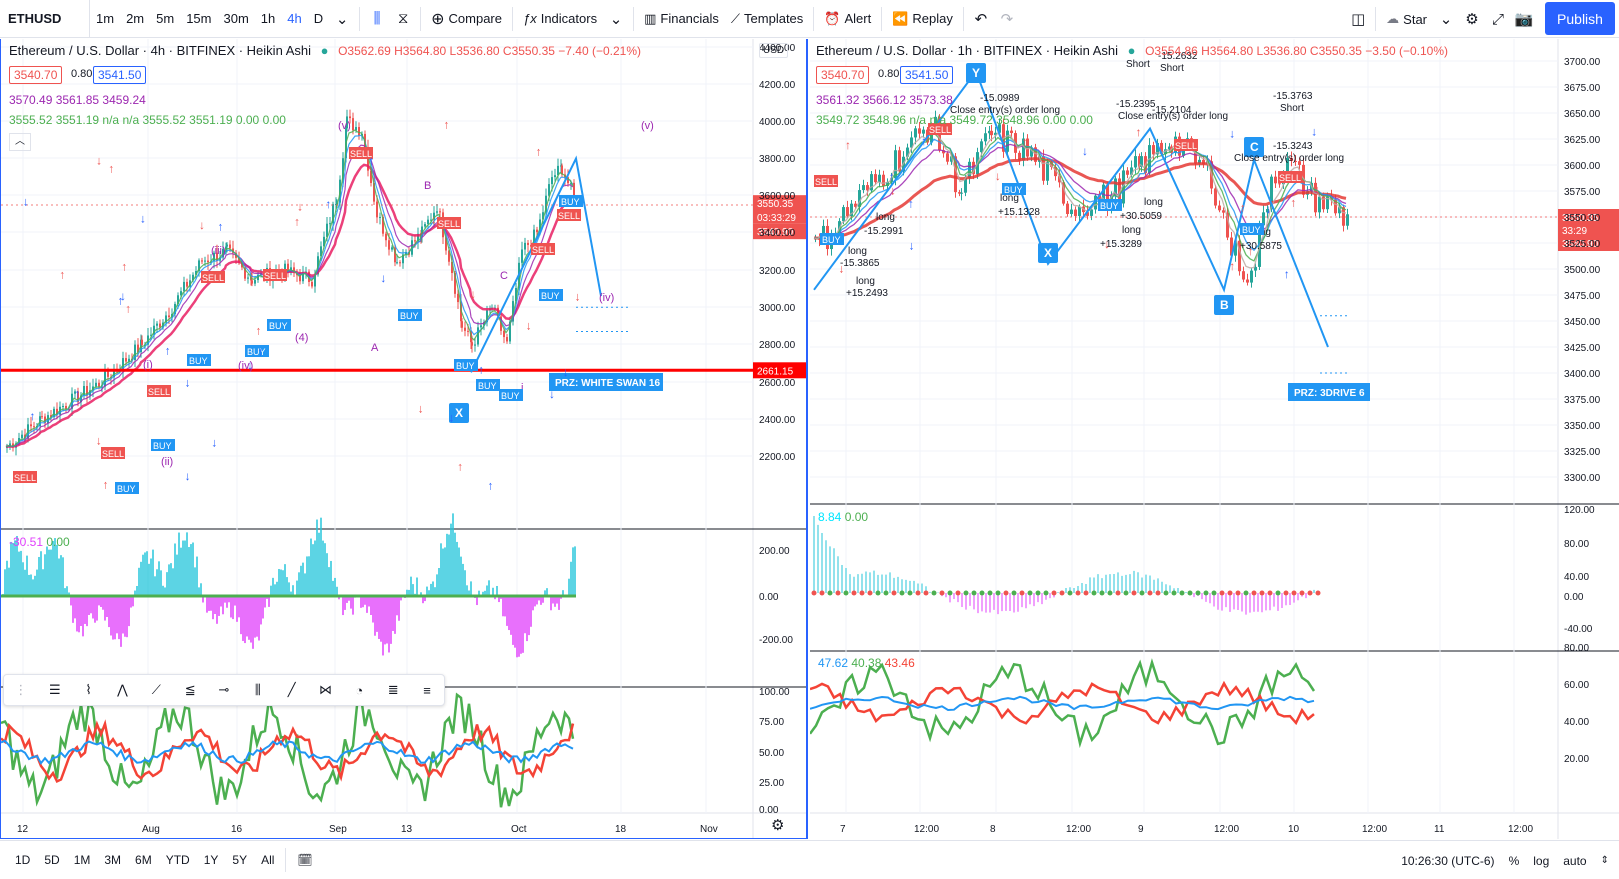 This screenshot has width=1619, height=879. What do you see at coordinates (777, 233) in the screenshot?
I see `price-tick-label: 3400.00` at bounding box center [777, 233].